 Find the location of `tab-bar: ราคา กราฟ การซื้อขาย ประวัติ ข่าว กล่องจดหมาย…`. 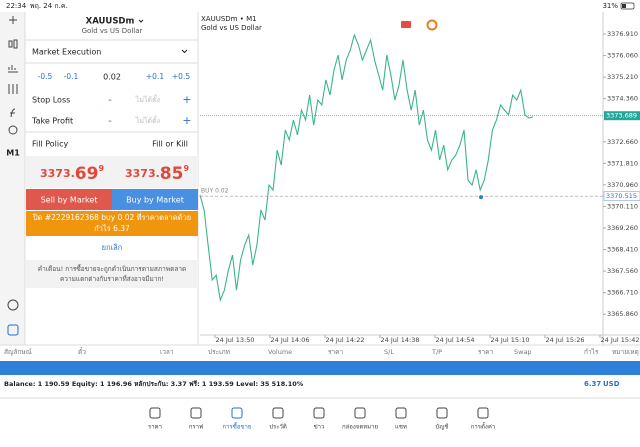

tab-bar: ราคา กราฟ การซื้อขาย ประวัติ ข่าว กล่องจดหมาย… is located at coordinates (321, 419).